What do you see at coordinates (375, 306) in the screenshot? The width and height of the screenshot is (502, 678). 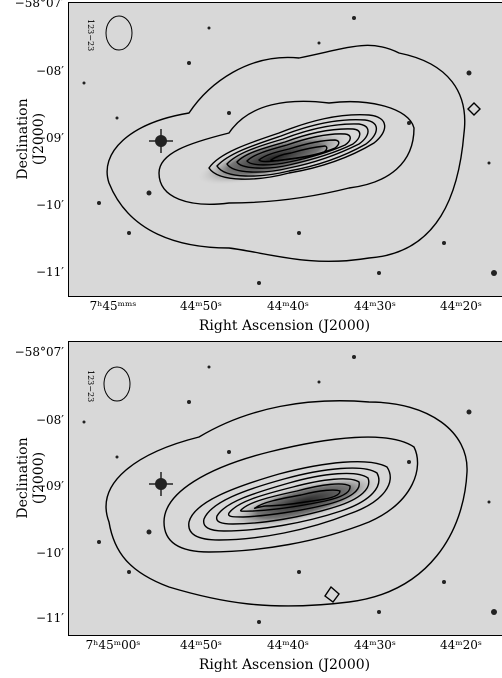 I see `x-tick-top-3: 44ᵐ30ˢ` at bounding box center [375, 306].